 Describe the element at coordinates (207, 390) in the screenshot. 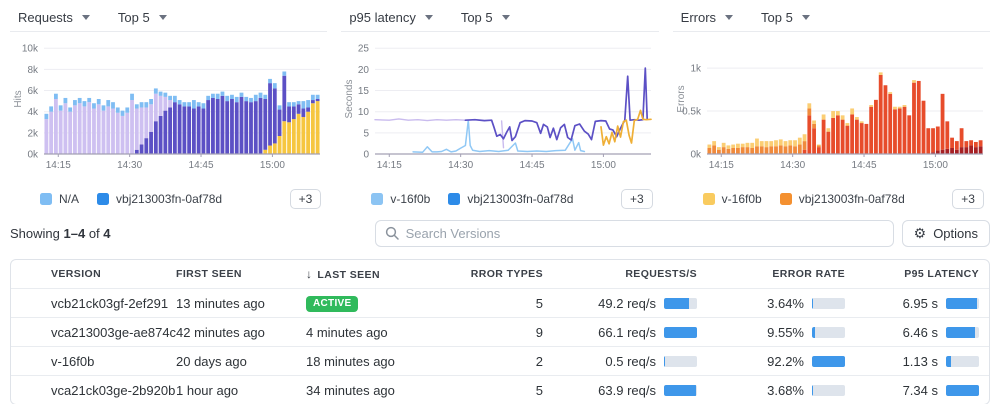

I see `cell-first-seen: 1 hour ago` at that location.